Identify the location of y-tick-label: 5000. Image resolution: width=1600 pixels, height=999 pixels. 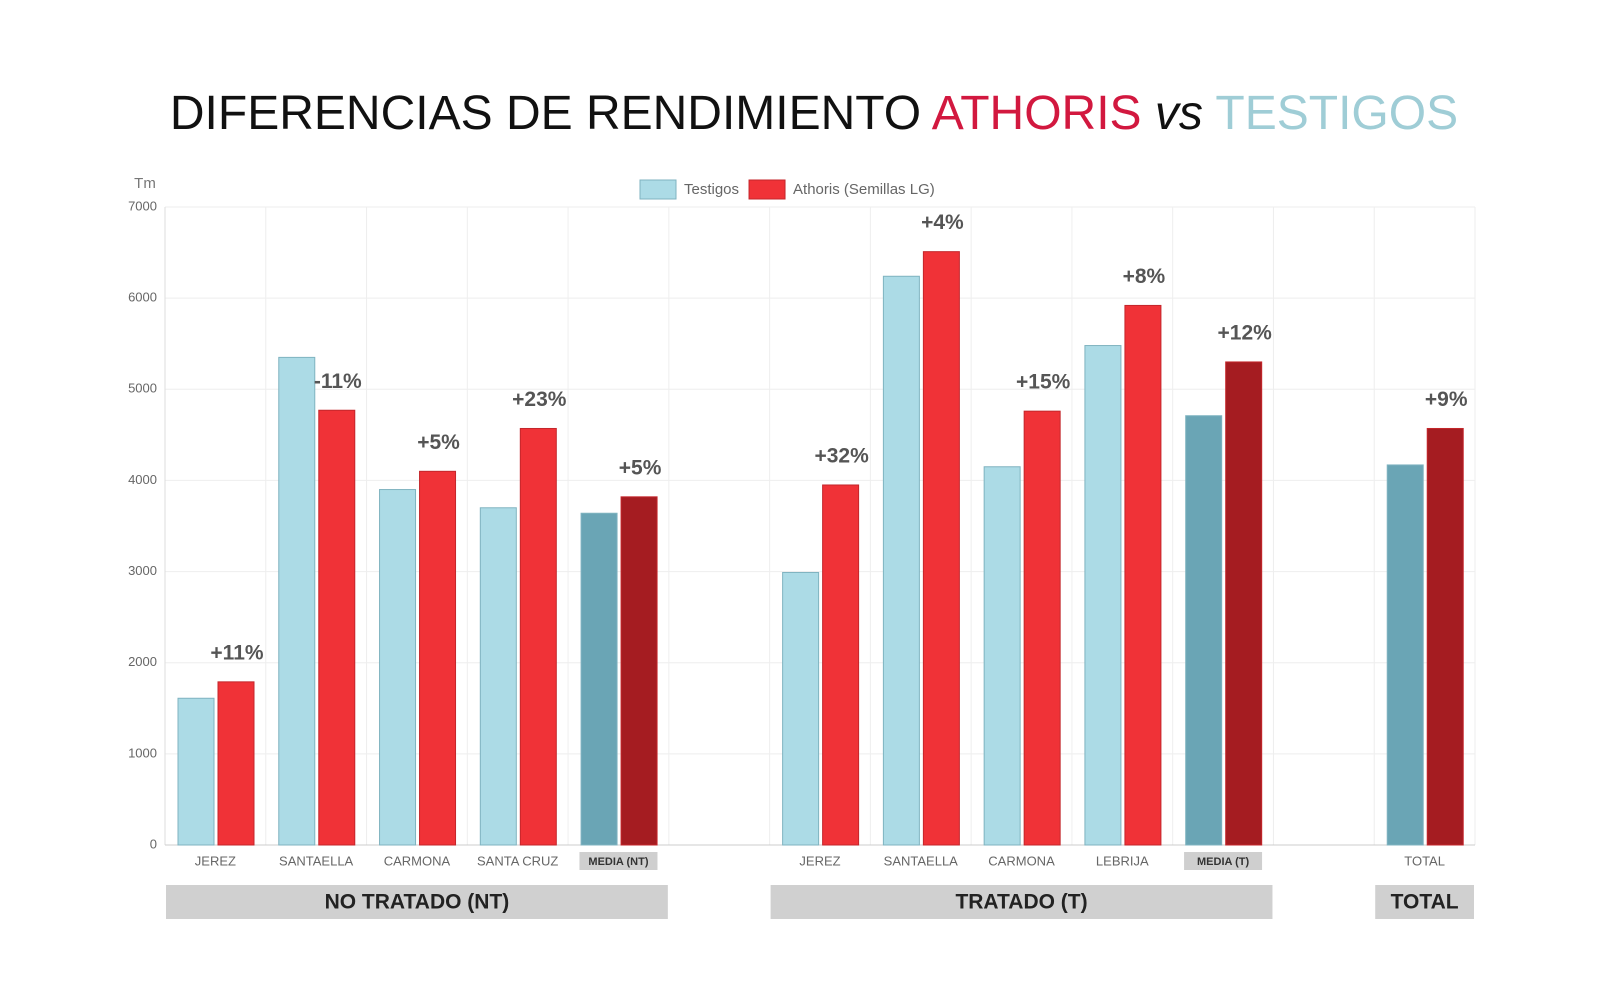
(142, 388).